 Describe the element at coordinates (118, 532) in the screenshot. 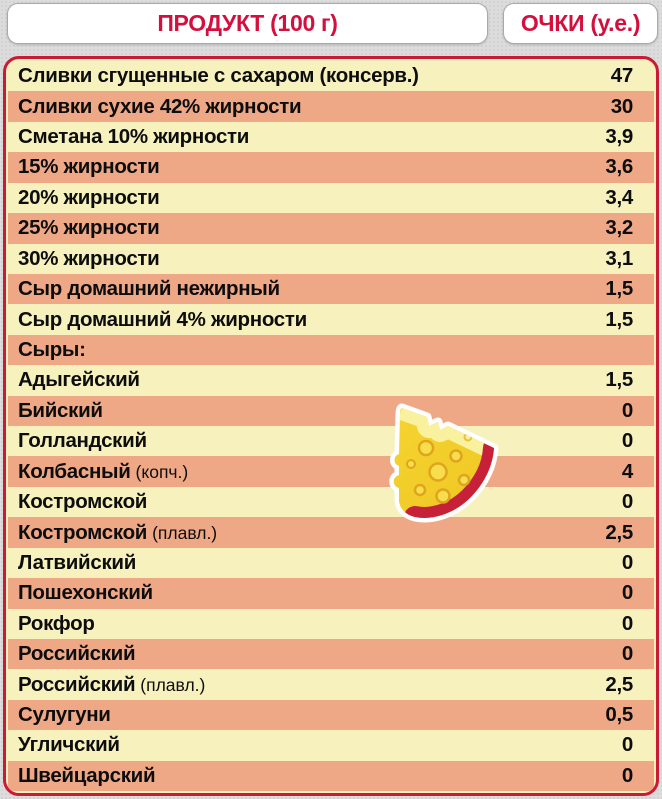

I see `product-name: Костромской (плавл.)` at that location.